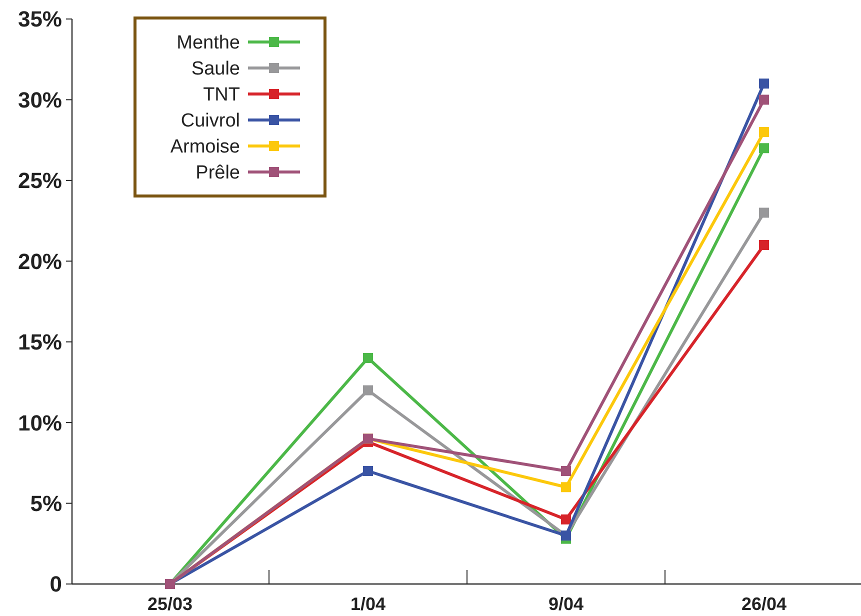 Image resolution: width=861 pixels, height=616 pixels. What do you see at coordinates (40, 261) in the screenshot?
I see `y-tick-label: 20%` at bounding box center [40, 261].